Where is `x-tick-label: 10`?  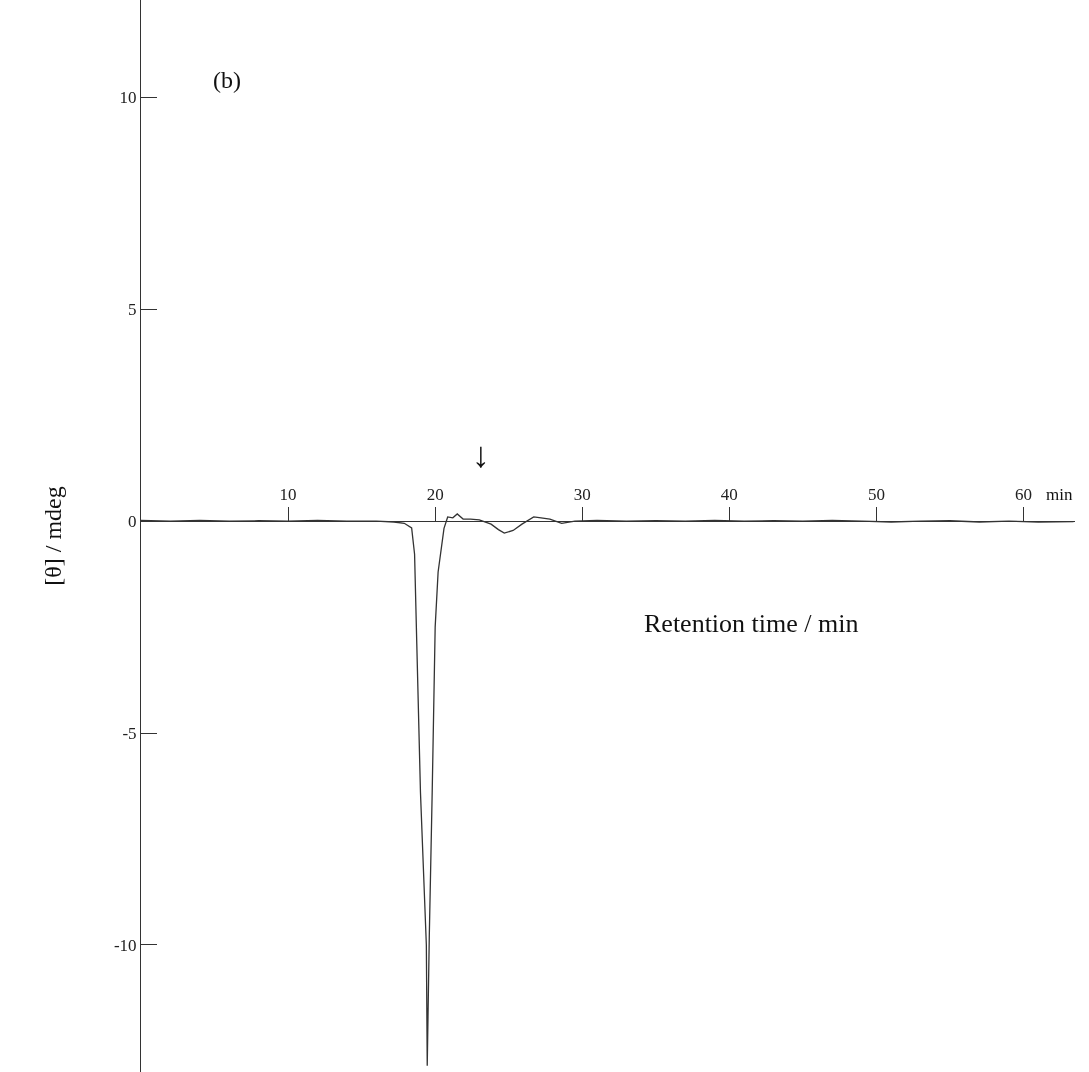 x-tick-label: 10 is located at coordinates (288, 495).